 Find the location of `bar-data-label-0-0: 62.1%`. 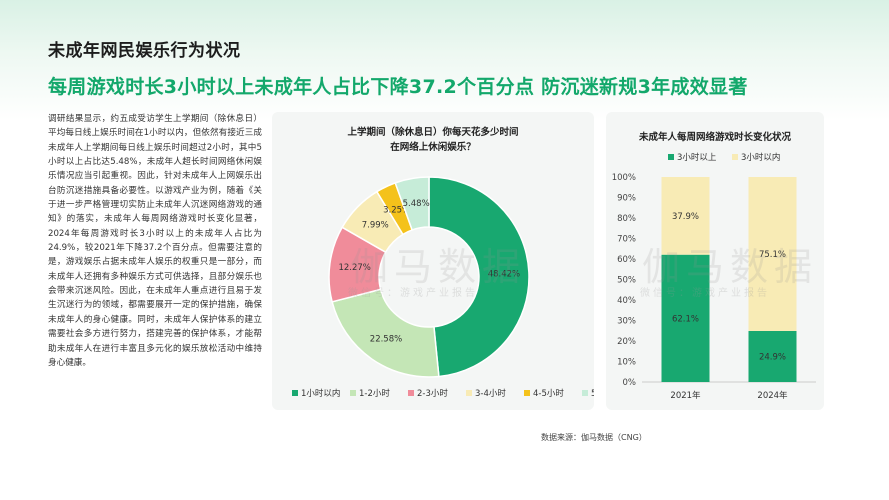

bar-data-label-0-0: 62.1% is located at coordinates (685, 319).